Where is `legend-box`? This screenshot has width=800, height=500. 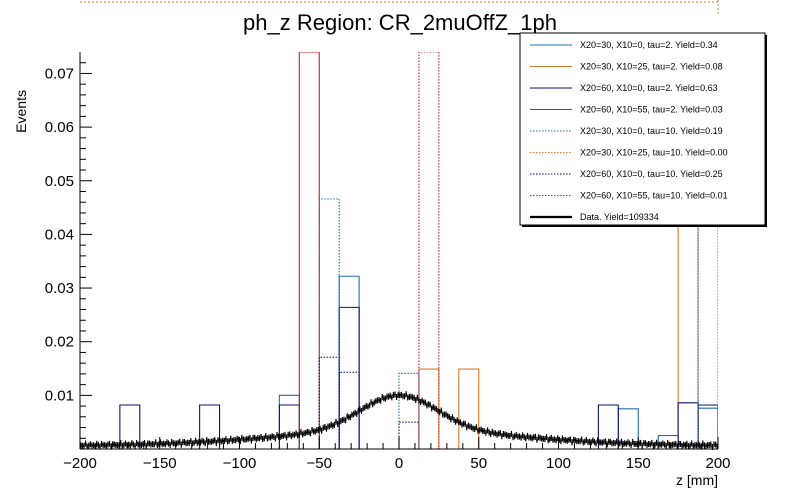
legend-box is located at coordinates (642, 129).